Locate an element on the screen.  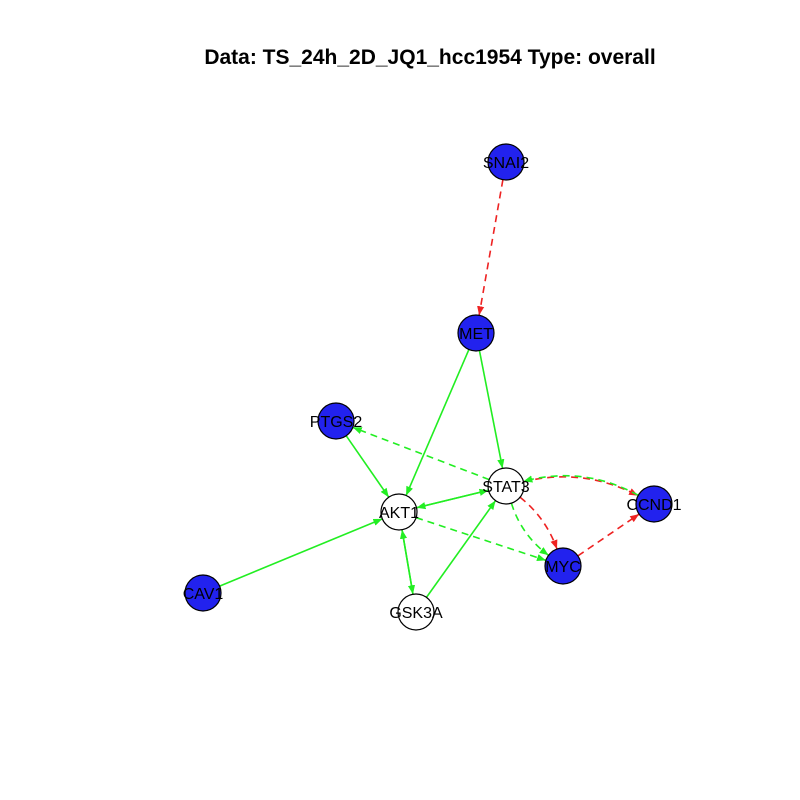
node-circle-cav1 is located at coordinates (203, 593).